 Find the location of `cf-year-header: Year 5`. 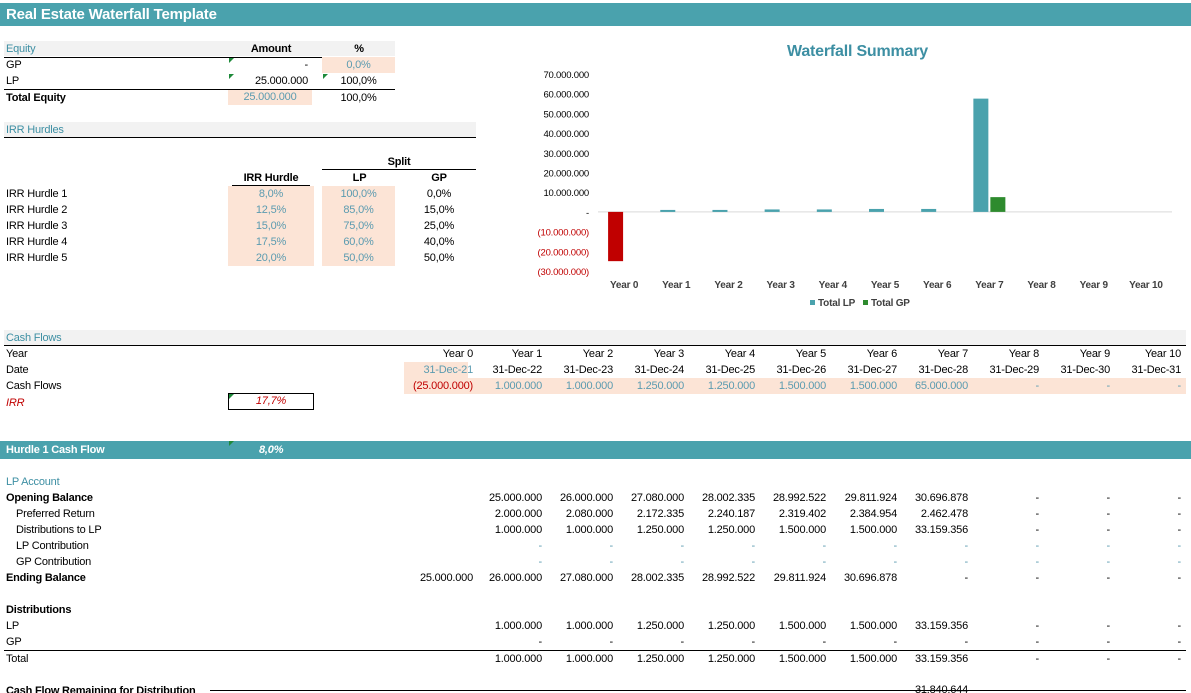

cf-year-header: Year 5 is located at coordinates (810, 354).